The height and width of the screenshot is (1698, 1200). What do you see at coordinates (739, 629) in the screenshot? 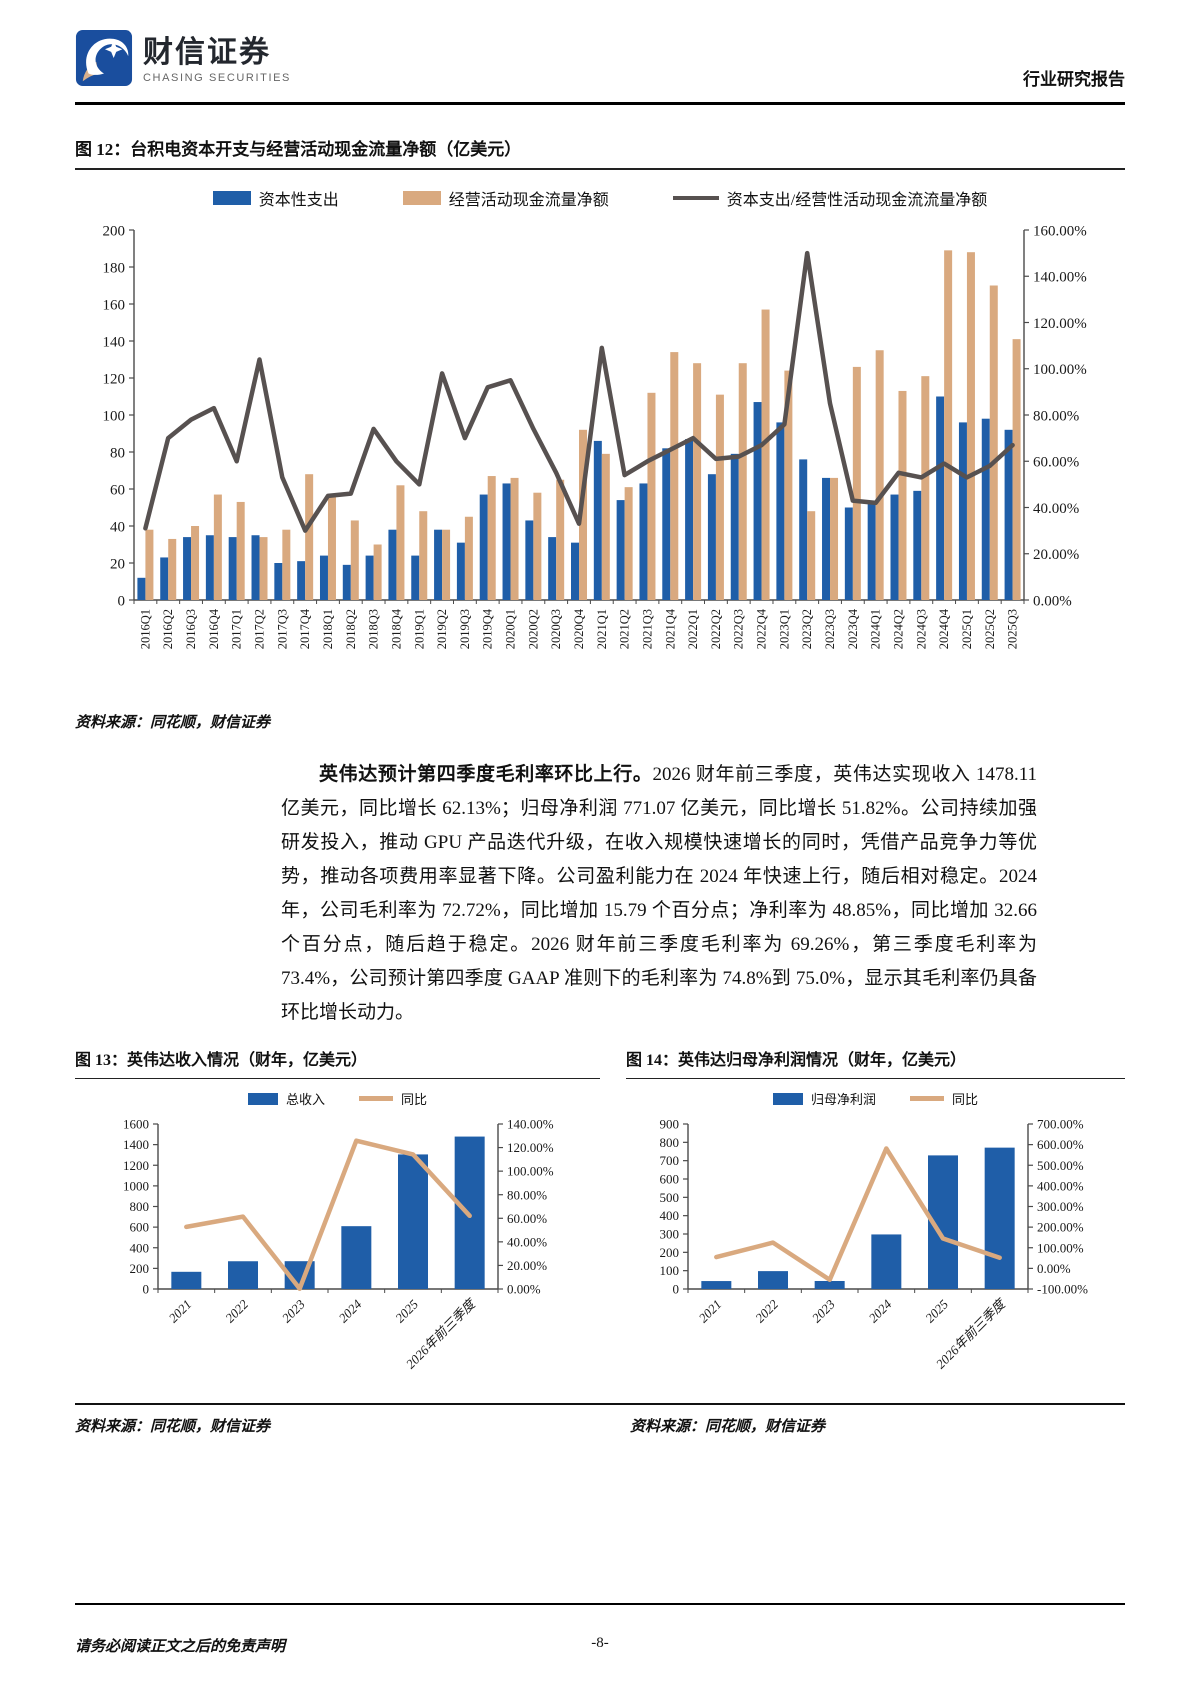
I see `svg-text: 2022Q3` at bounding box center [739, 629].